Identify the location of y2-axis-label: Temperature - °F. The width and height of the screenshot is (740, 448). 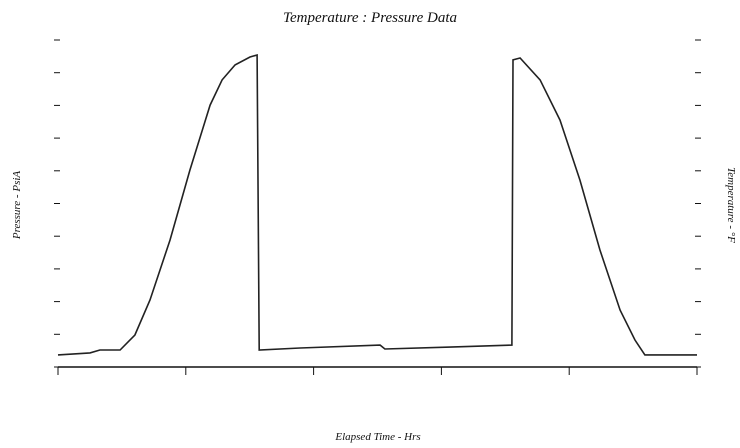
(731, 205).